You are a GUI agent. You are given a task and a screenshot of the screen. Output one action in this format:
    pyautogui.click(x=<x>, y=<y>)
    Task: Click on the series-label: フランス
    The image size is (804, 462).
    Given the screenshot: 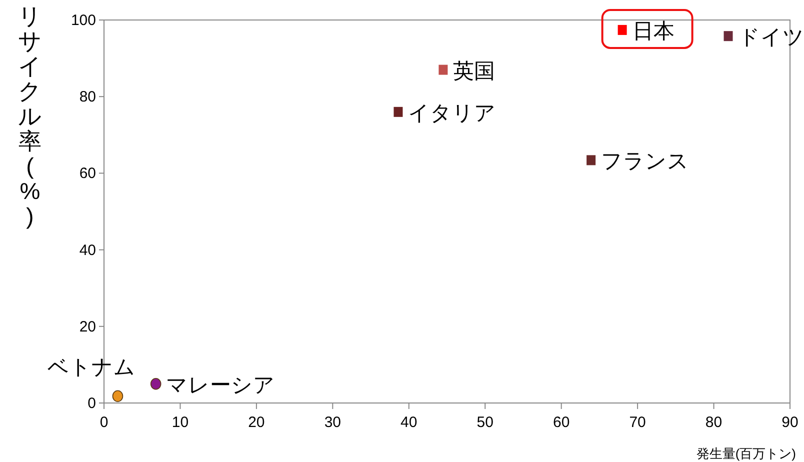 What is the action you would take?
    pyautogui.click(x=645, y=162)
    